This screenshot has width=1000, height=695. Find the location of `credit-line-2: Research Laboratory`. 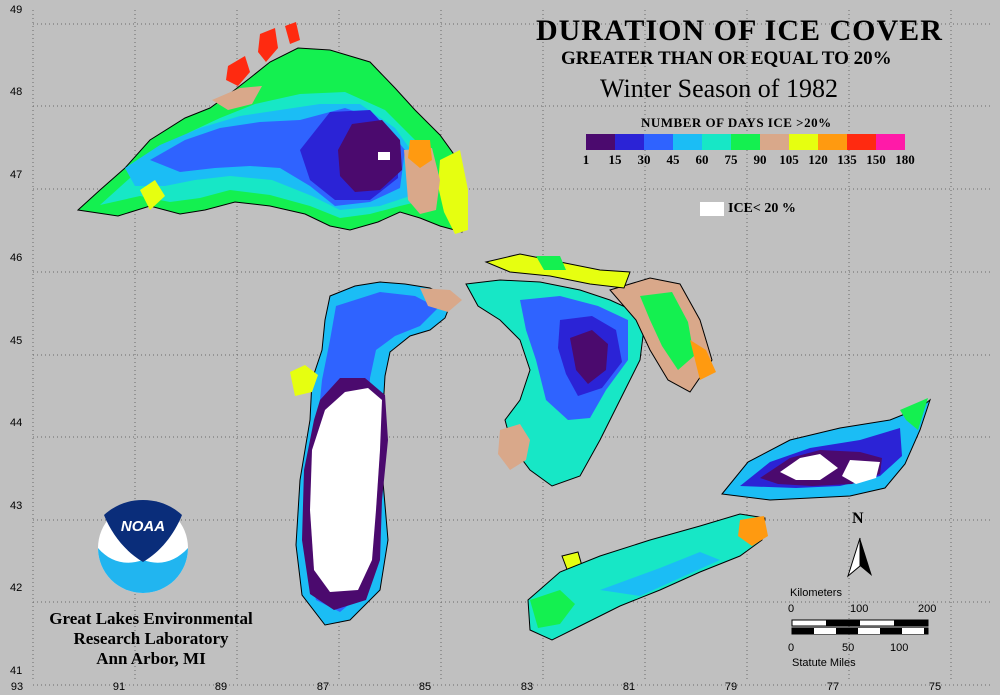

credit-line-2: Research Laboratory is located at coordinates (151, 638).